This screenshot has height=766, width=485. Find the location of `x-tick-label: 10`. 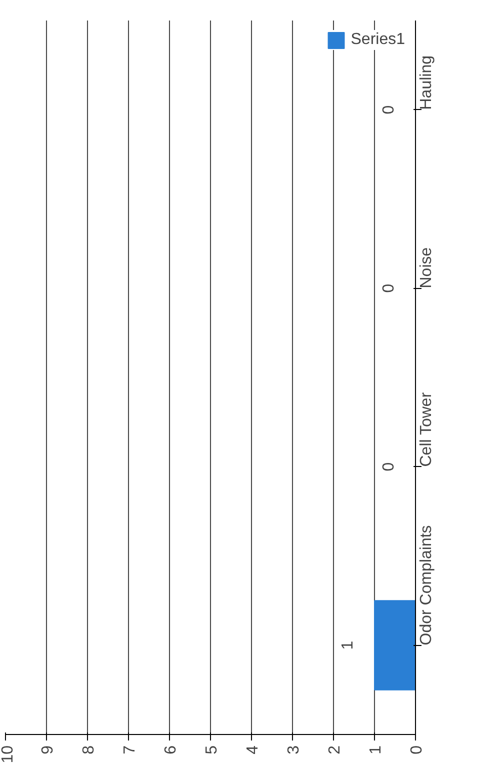

x-tick-label: 10 is located at coordinates (8, 754).